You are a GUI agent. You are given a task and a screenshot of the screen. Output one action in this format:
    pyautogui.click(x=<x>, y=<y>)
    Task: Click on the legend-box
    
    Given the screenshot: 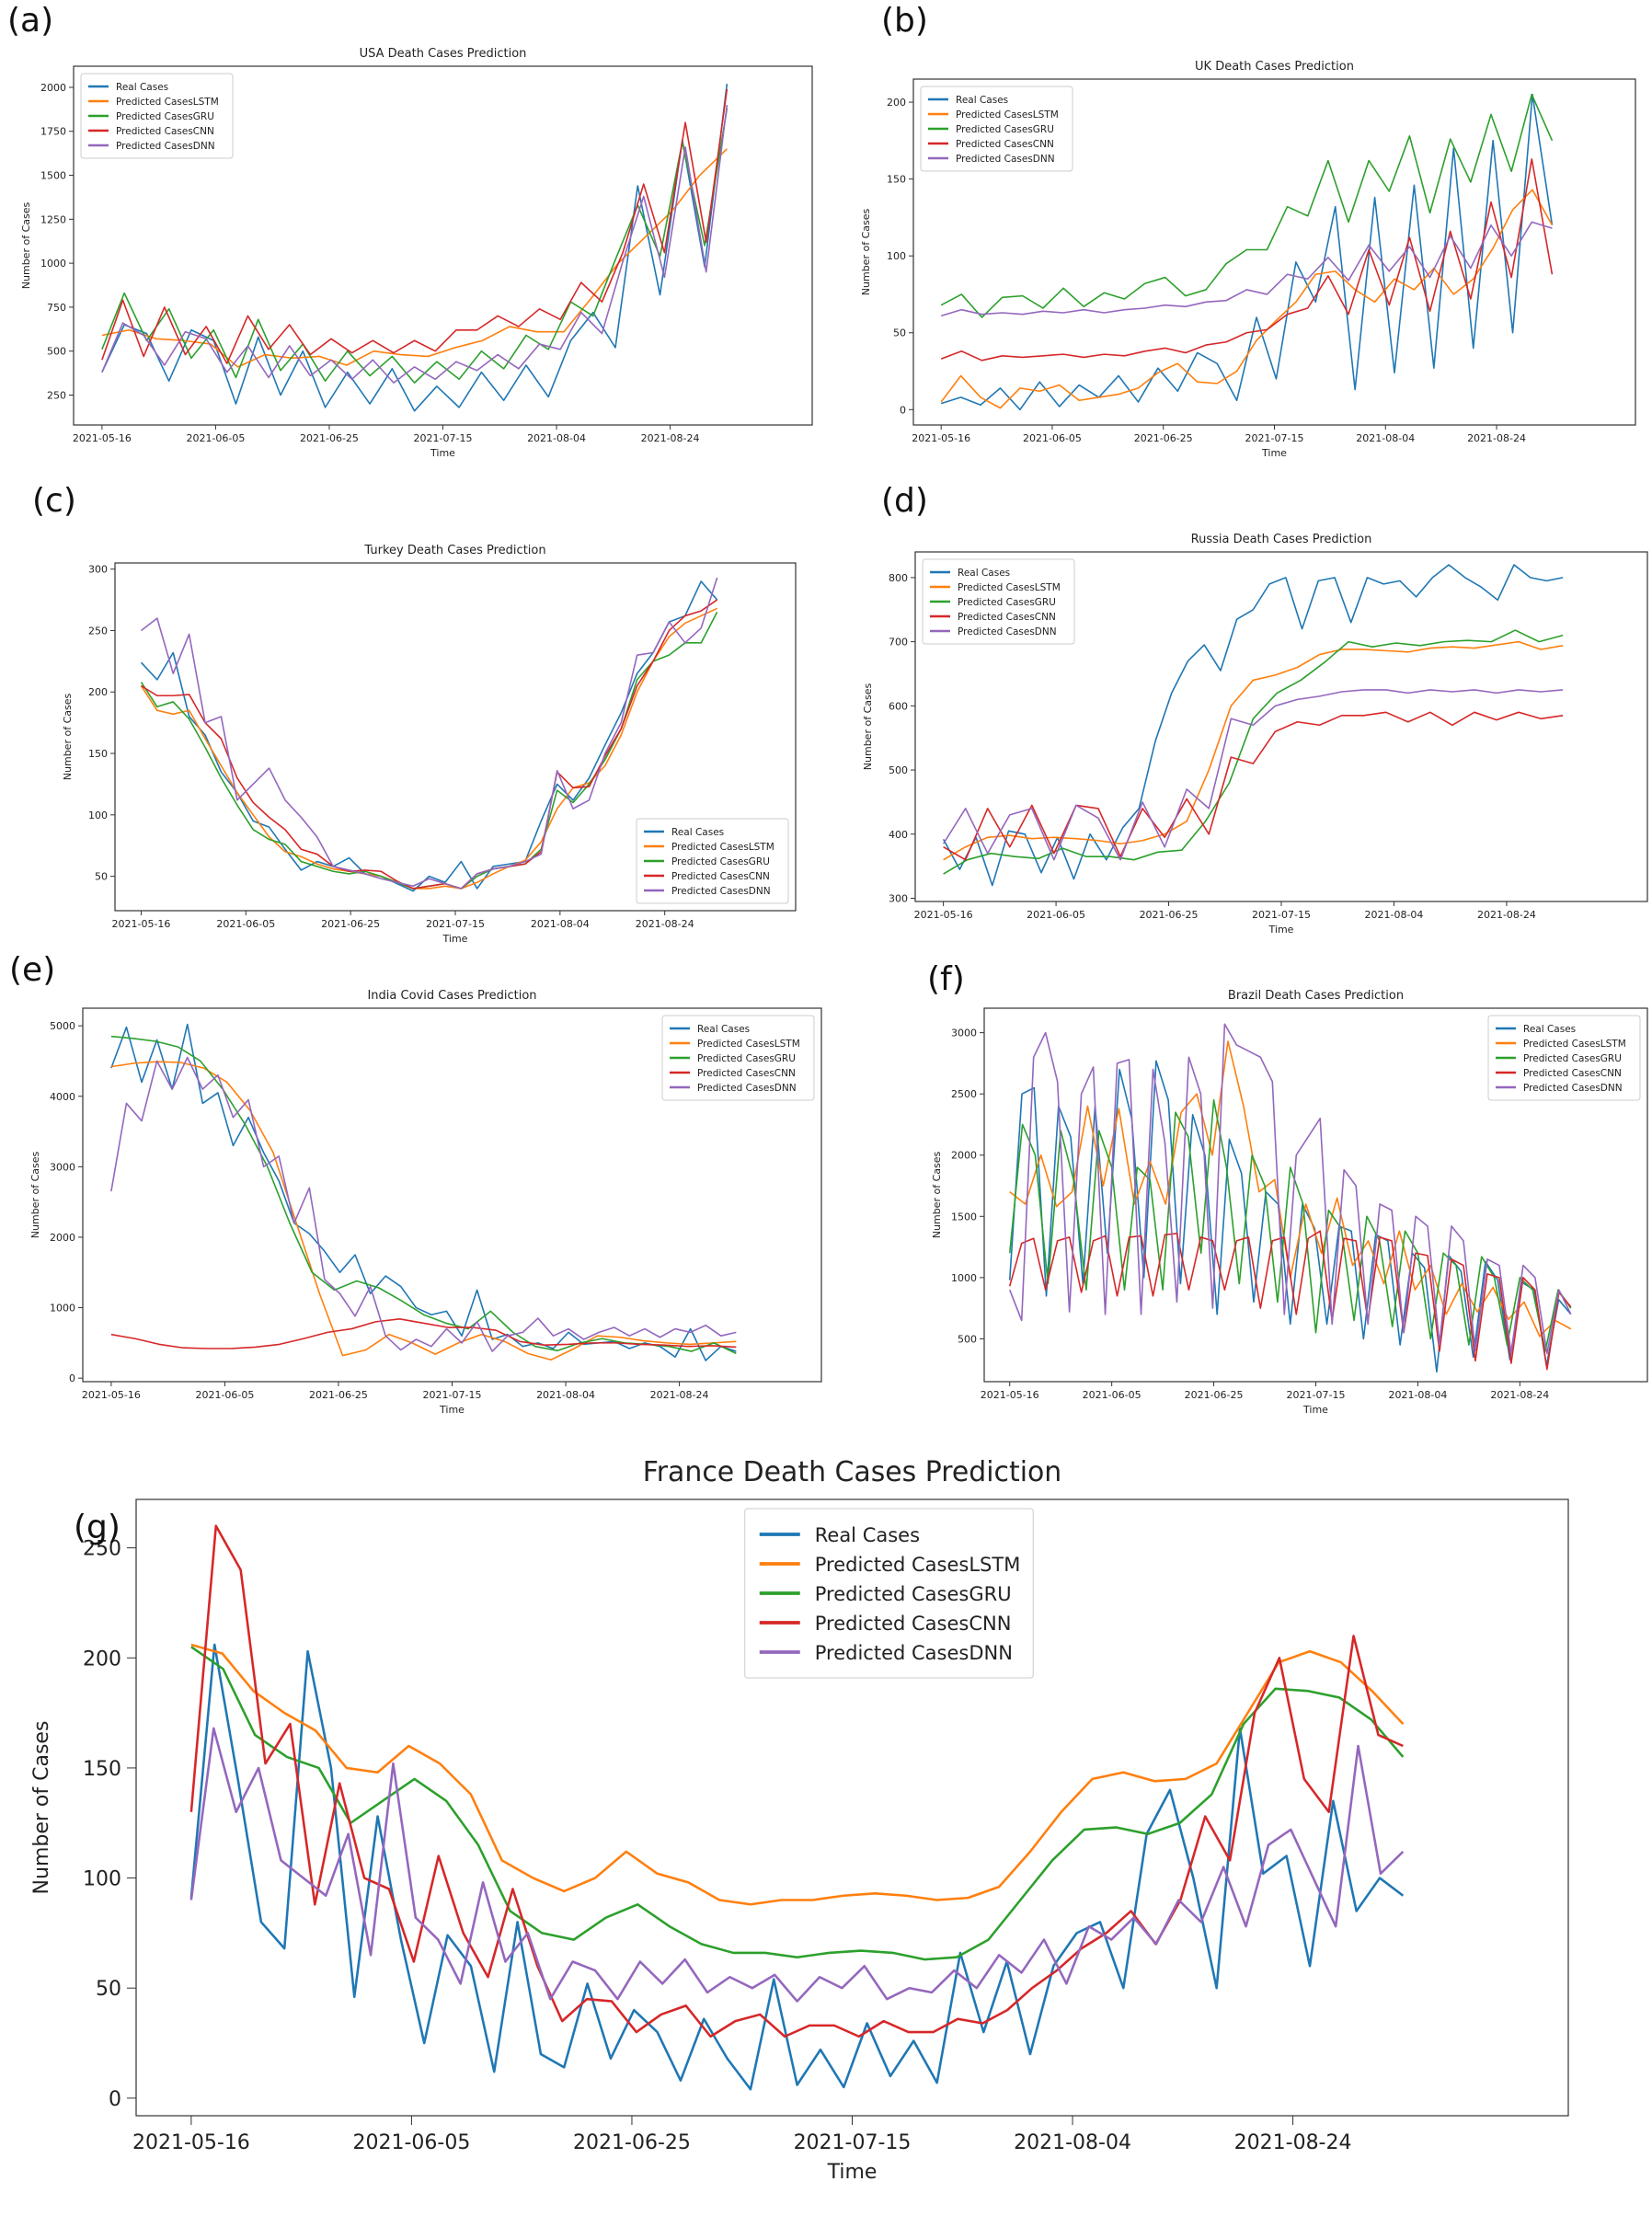 What is the action you would take?
    pyautogui.click(x=997, y=129)
    